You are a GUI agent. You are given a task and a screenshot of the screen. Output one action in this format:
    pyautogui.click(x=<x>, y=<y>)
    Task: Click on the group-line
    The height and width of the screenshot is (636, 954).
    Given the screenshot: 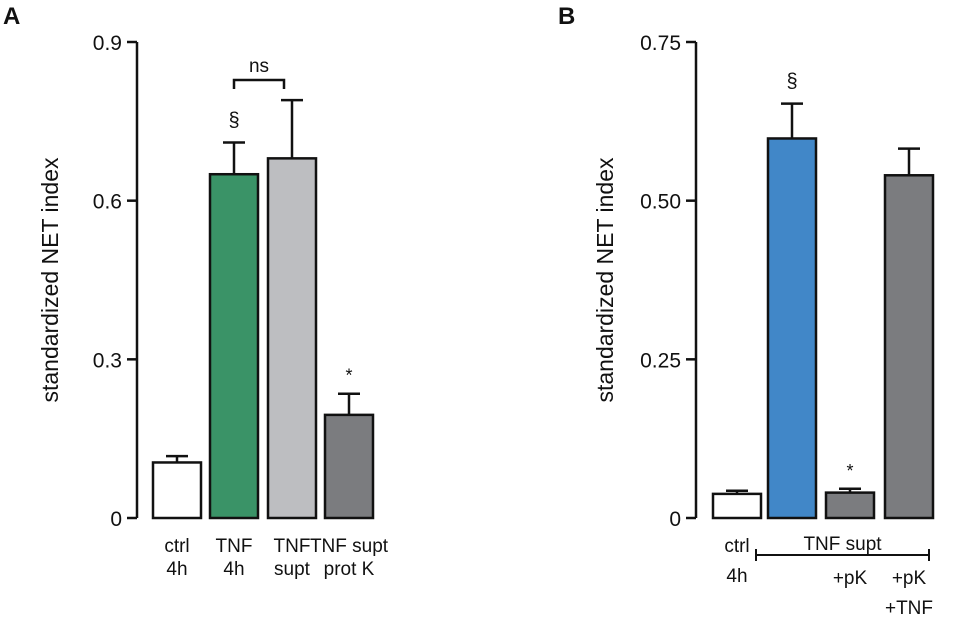 What is the action you would take?
    pyautogui.click(x=842, y=555)
    